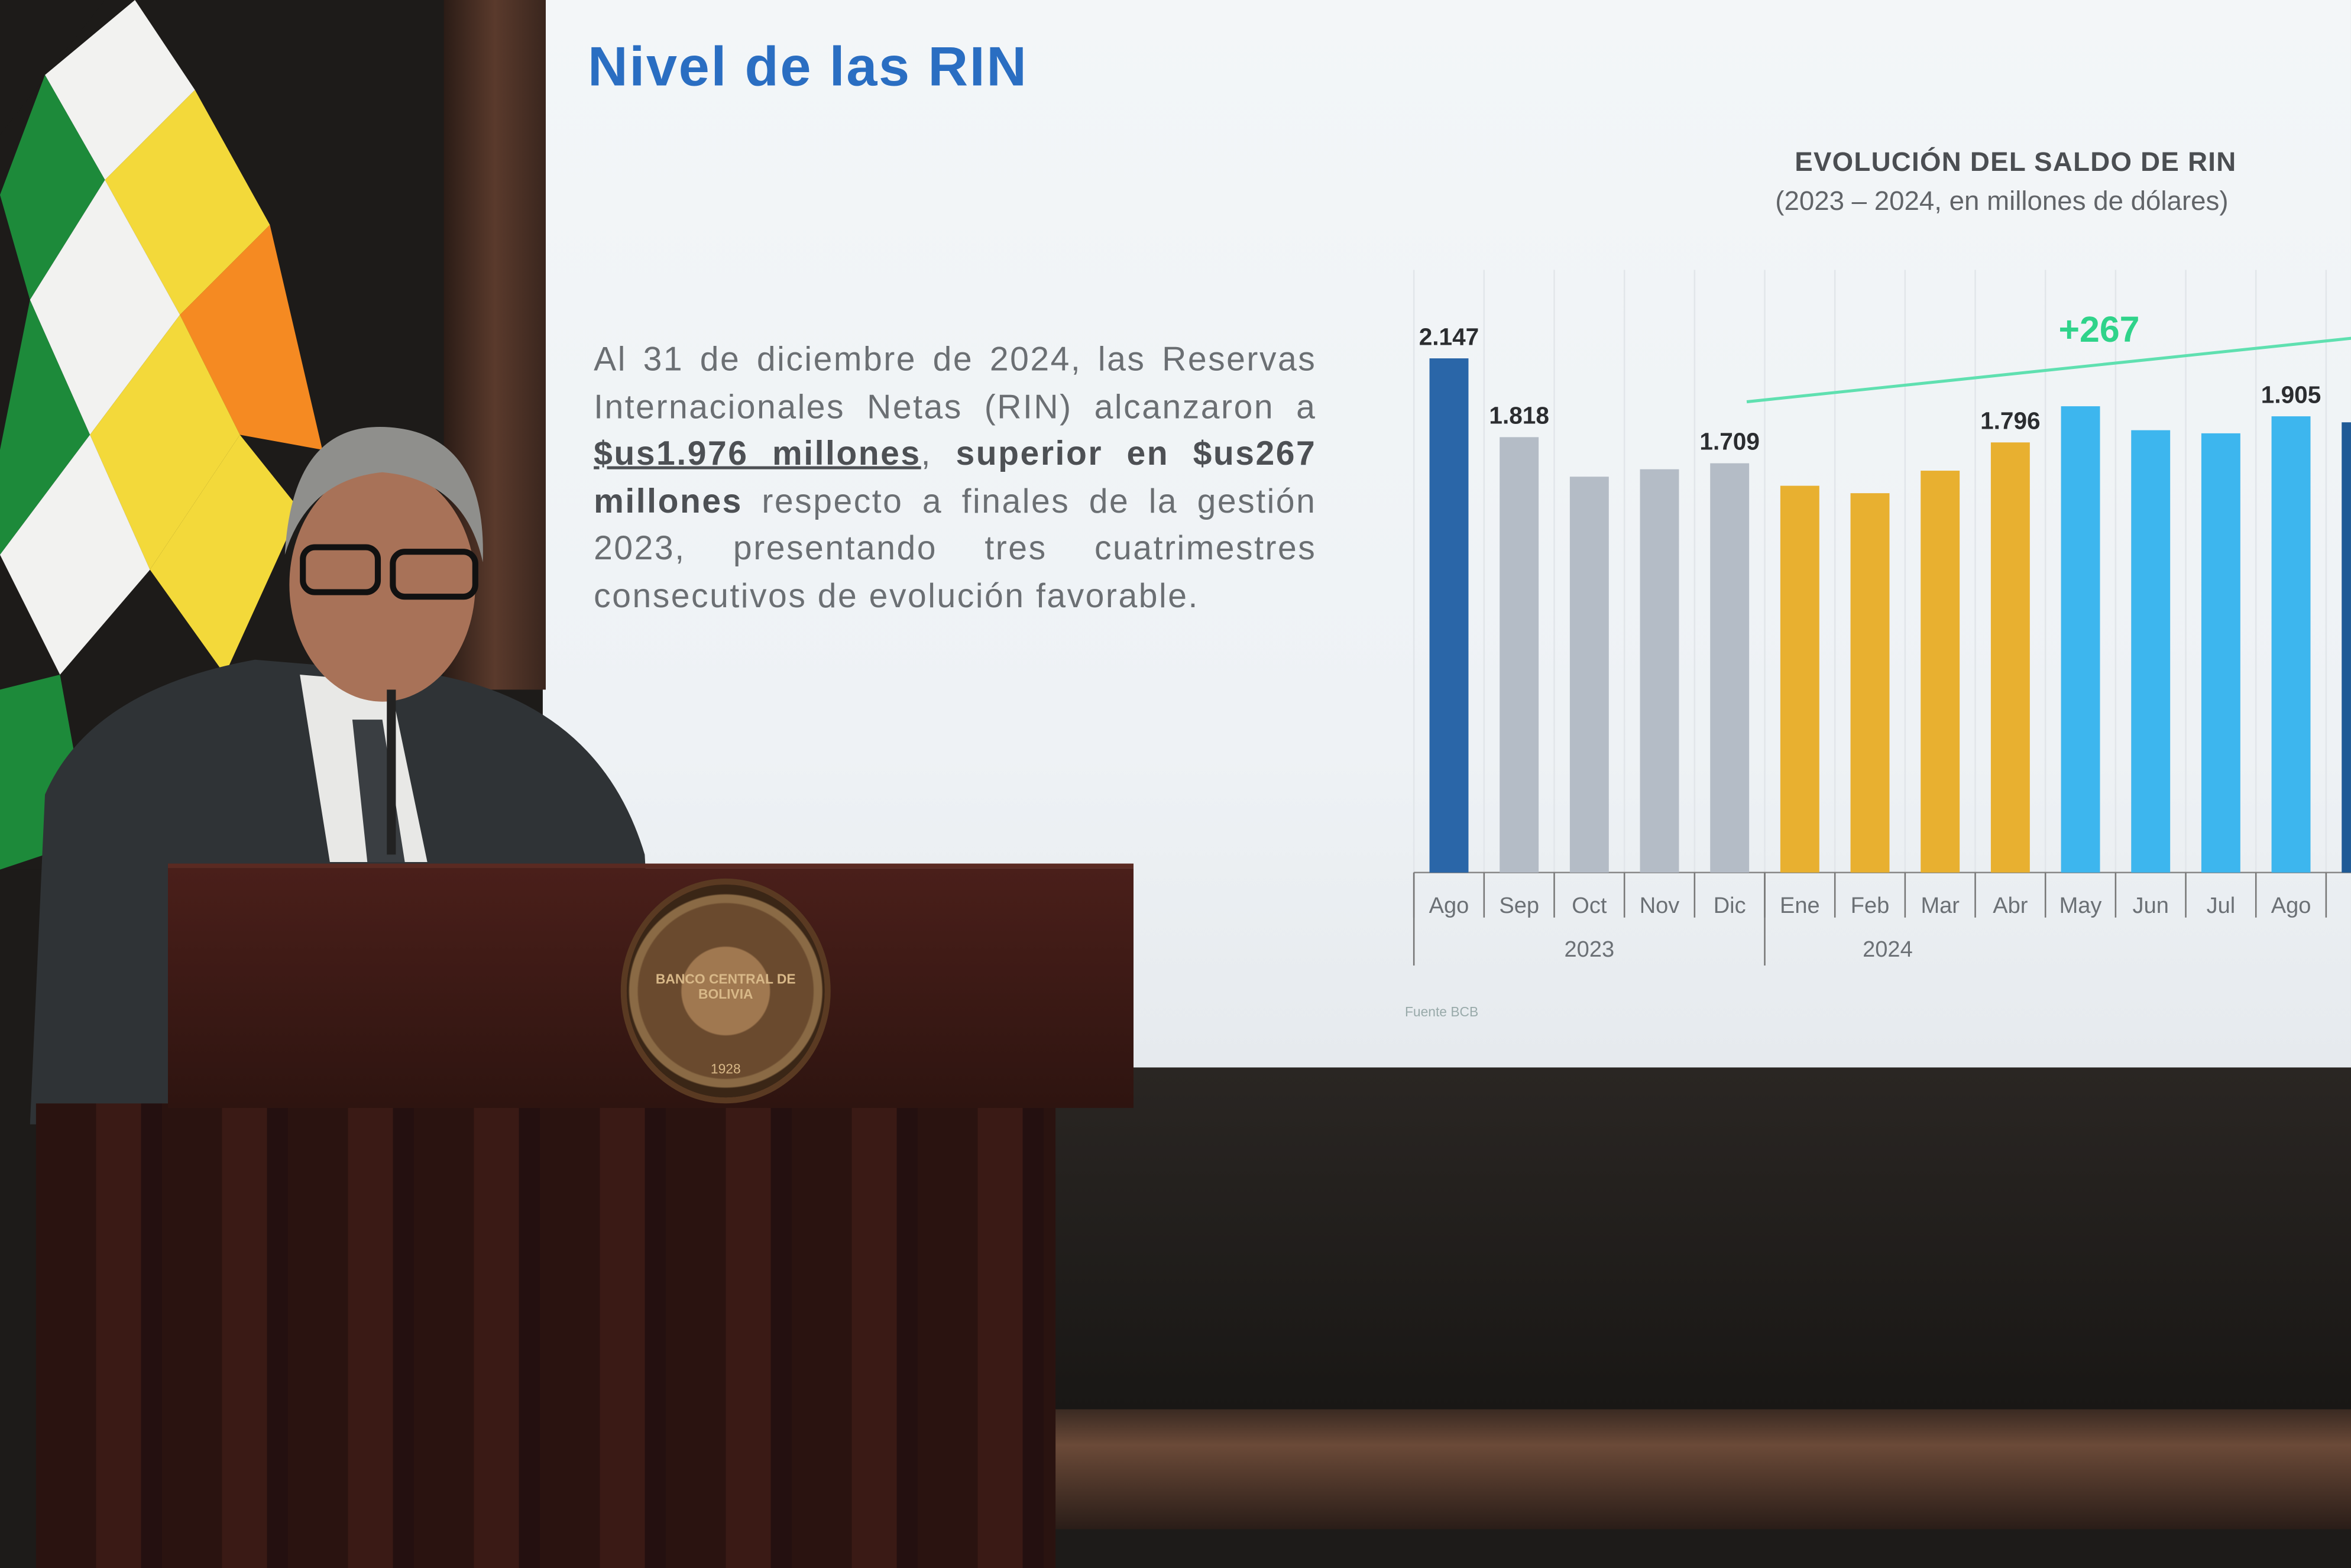  Describe the element at coordinates (2291, 394) in the screenshot. I see `data-label: 1.905` at that location.